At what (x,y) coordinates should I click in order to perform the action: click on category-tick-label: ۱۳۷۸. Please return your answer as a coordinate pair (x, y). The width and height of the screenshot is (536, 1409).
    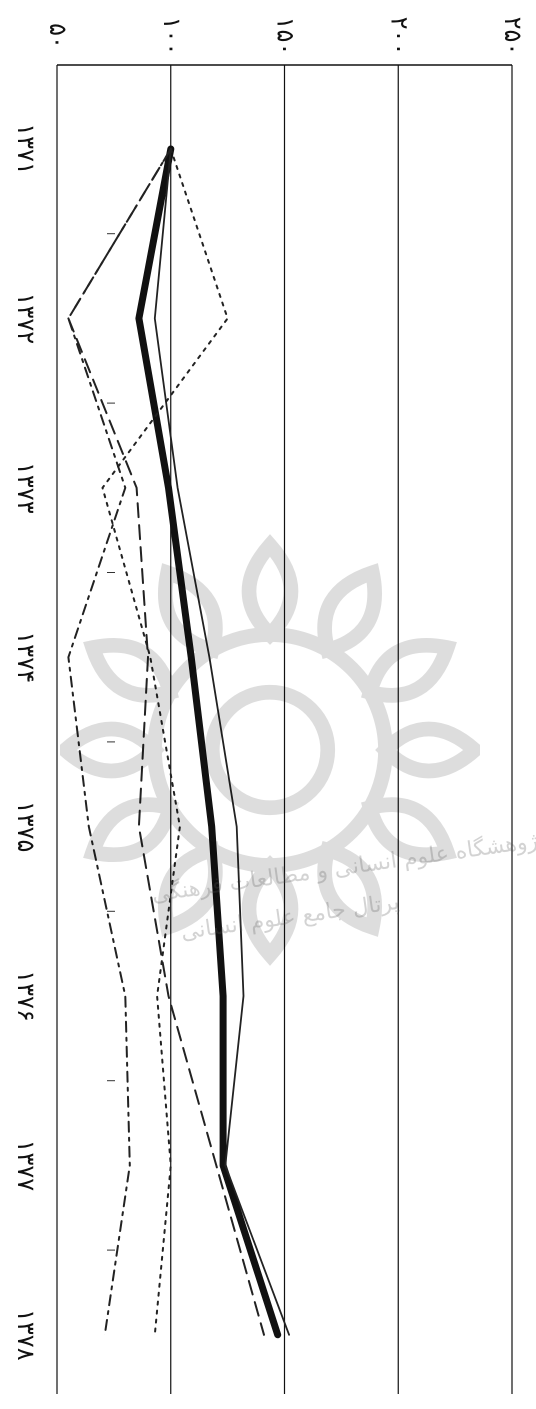
    Looking at the image, I should click on (26, 1335).